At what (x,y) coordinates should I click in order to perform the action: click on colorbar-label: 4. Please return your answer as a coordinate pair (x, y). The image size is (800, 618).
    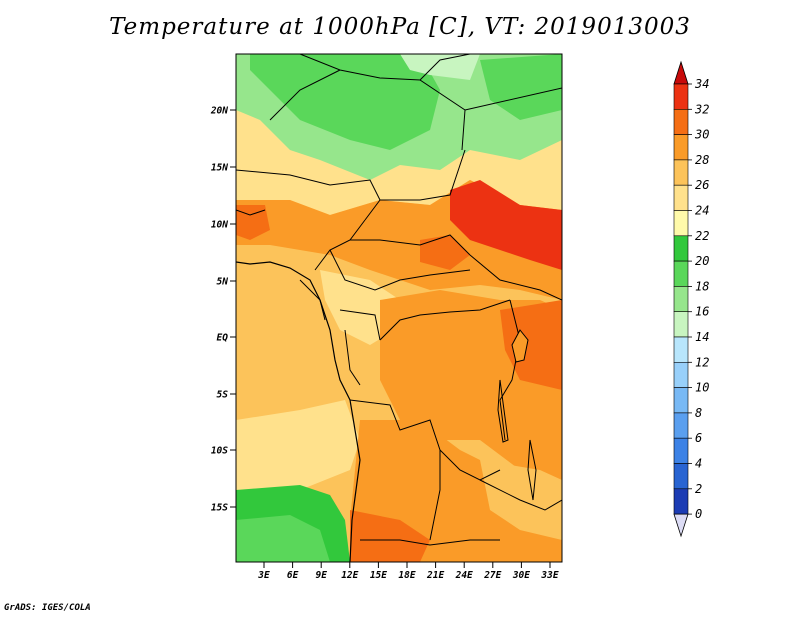
    Looking at the image, I should click on (698, 464).